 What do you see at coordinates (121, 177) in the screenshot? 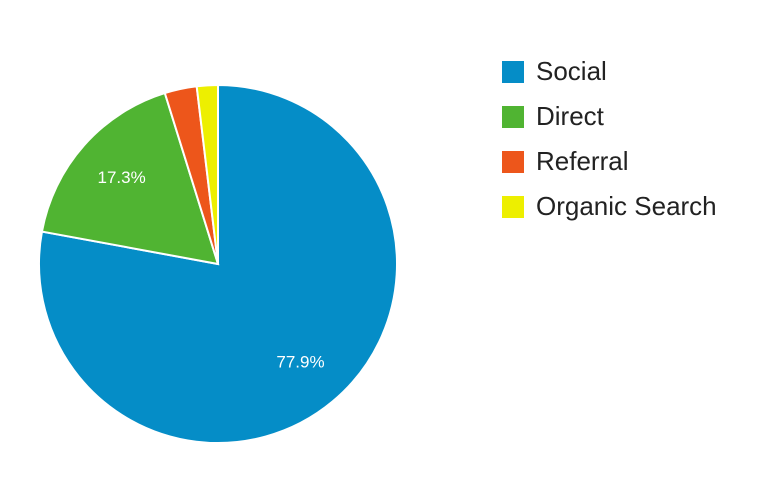
I see `slice-label: 17.3%` at bounding box center [121, 177].